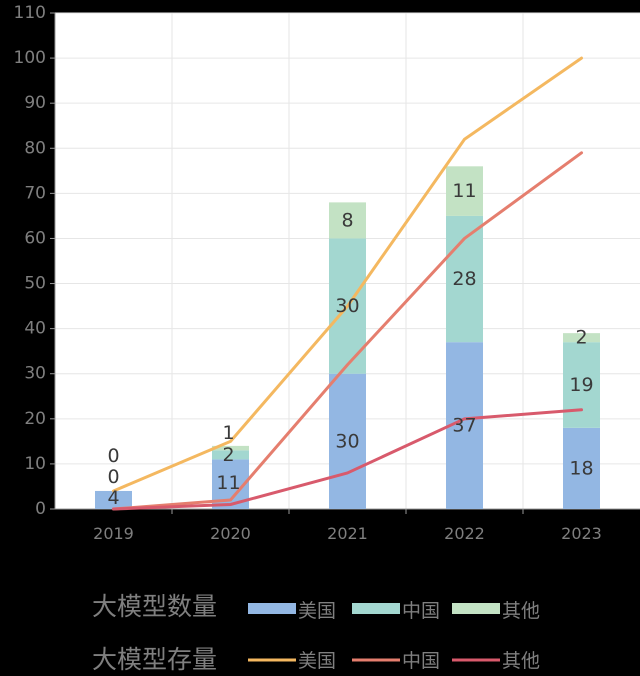 This screenshot has height=676, width=640. I want to click on data-label: 37, so click(464, 426).